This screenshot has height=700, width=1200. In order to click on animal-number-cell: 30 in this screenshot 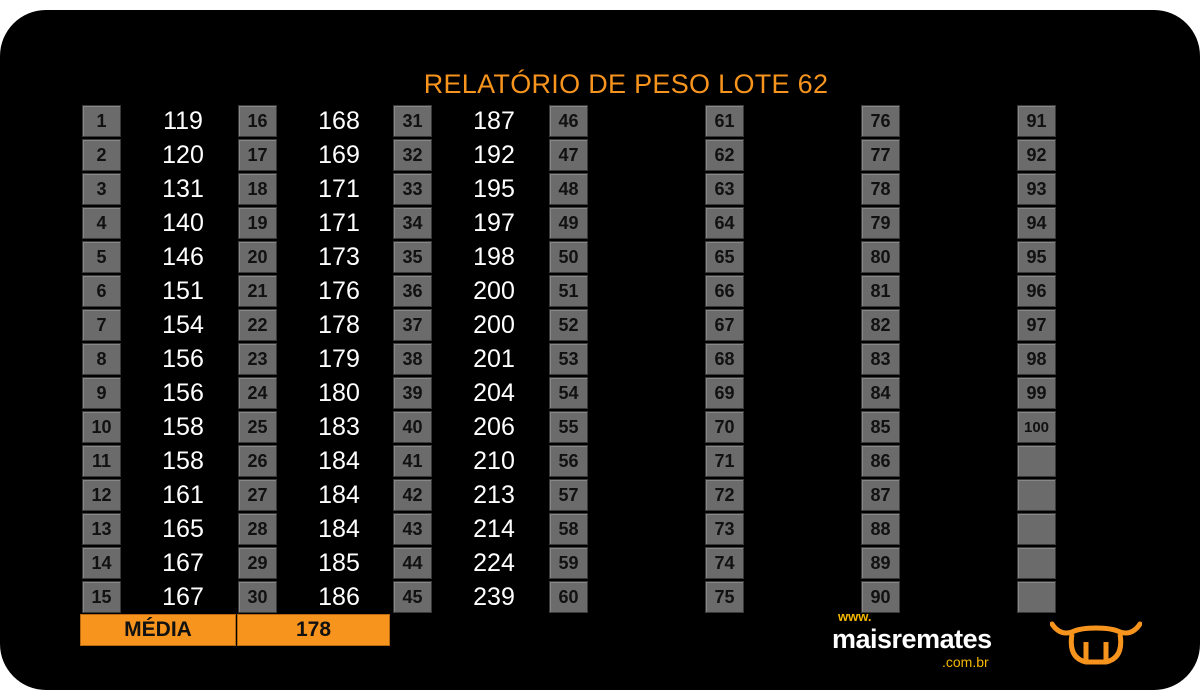, I will do `click(257, 597)`.